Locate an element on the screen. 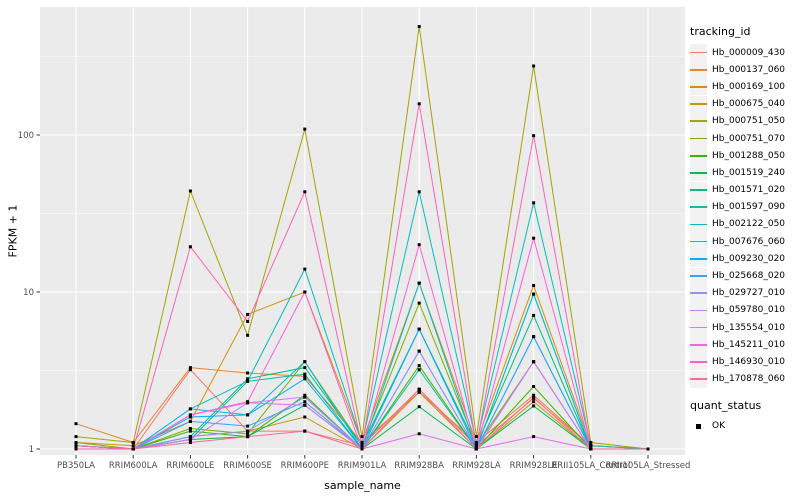 This screenshot has height=500, width=800. legend-entry-Hb_000169_100: Hb_000169_100 is located at coordinates (745, 87).